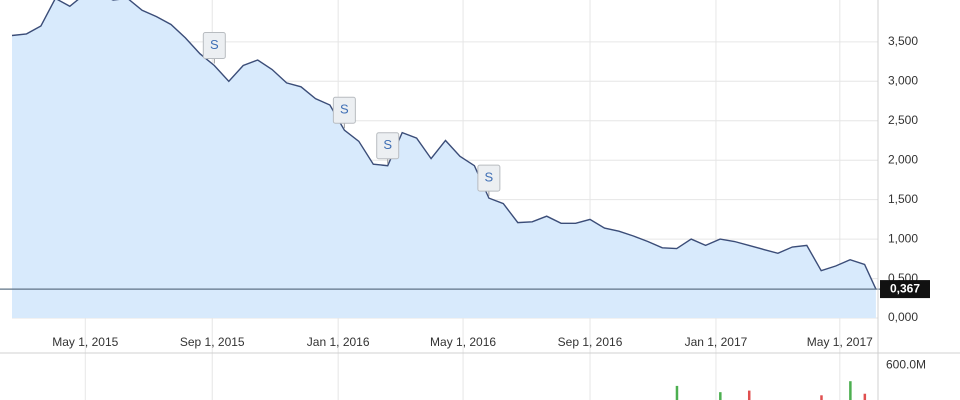 This screenshot has width=960, height=400. What do you see at coordinates (840, 342) in the screenshot?
I see `x-tick-label: May 1, 2017` at bounding box center [840, 342].